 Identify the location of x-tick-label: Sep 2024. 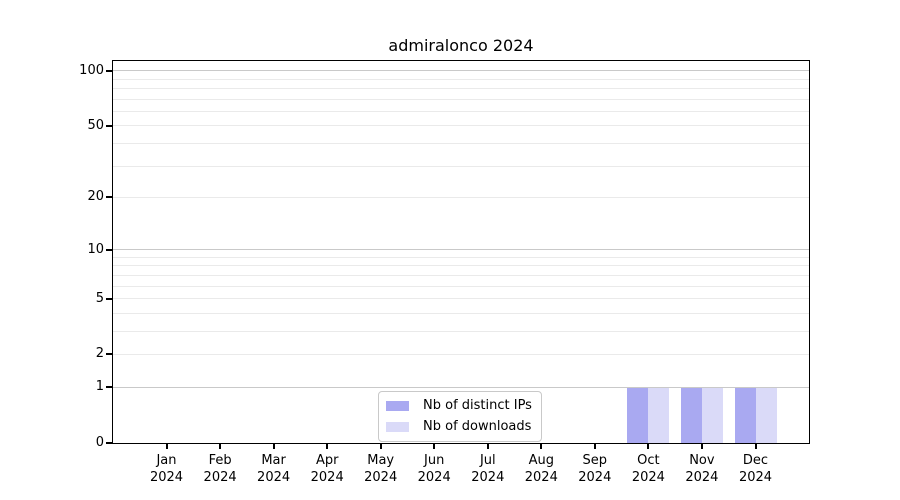
(595, 469).